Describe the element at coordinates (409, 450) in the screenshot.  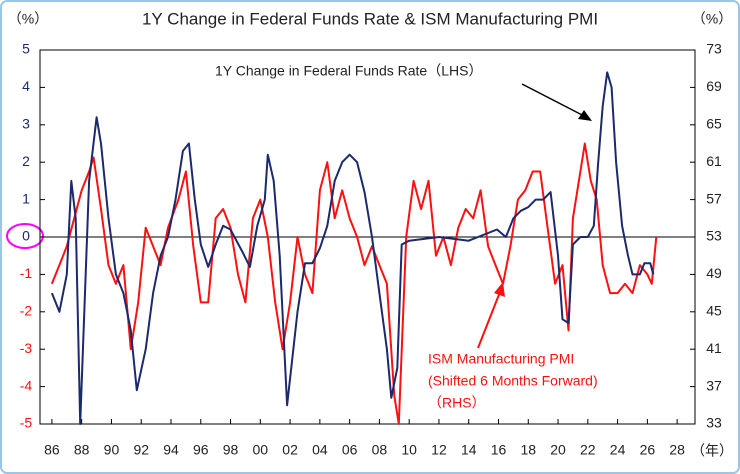
I see `x-tick-label: 10` at that location.